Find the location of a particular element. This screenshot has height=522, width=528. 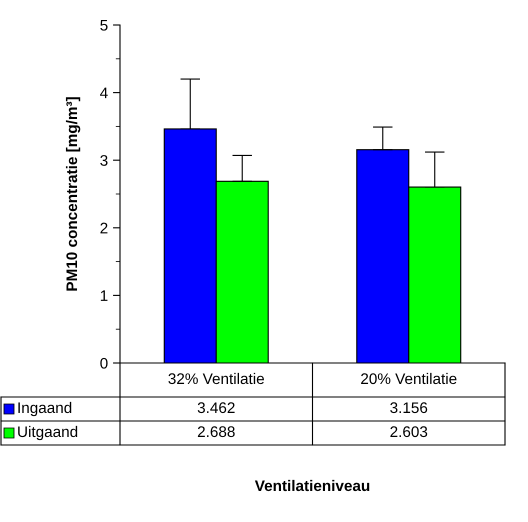

y-tick-label: 1 is located at coordinates (104, 295).